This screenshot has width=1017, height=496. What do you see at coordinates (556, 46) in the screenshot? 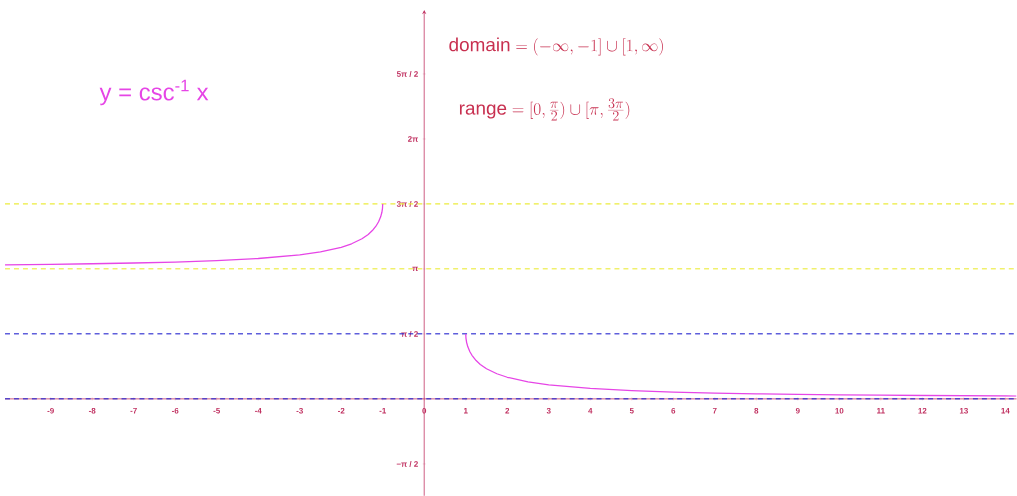
I see `annotation: $\mathrm{domain} = (-\infty, -1] \cup [1, \infty)$` at bounding box center [556, 46].